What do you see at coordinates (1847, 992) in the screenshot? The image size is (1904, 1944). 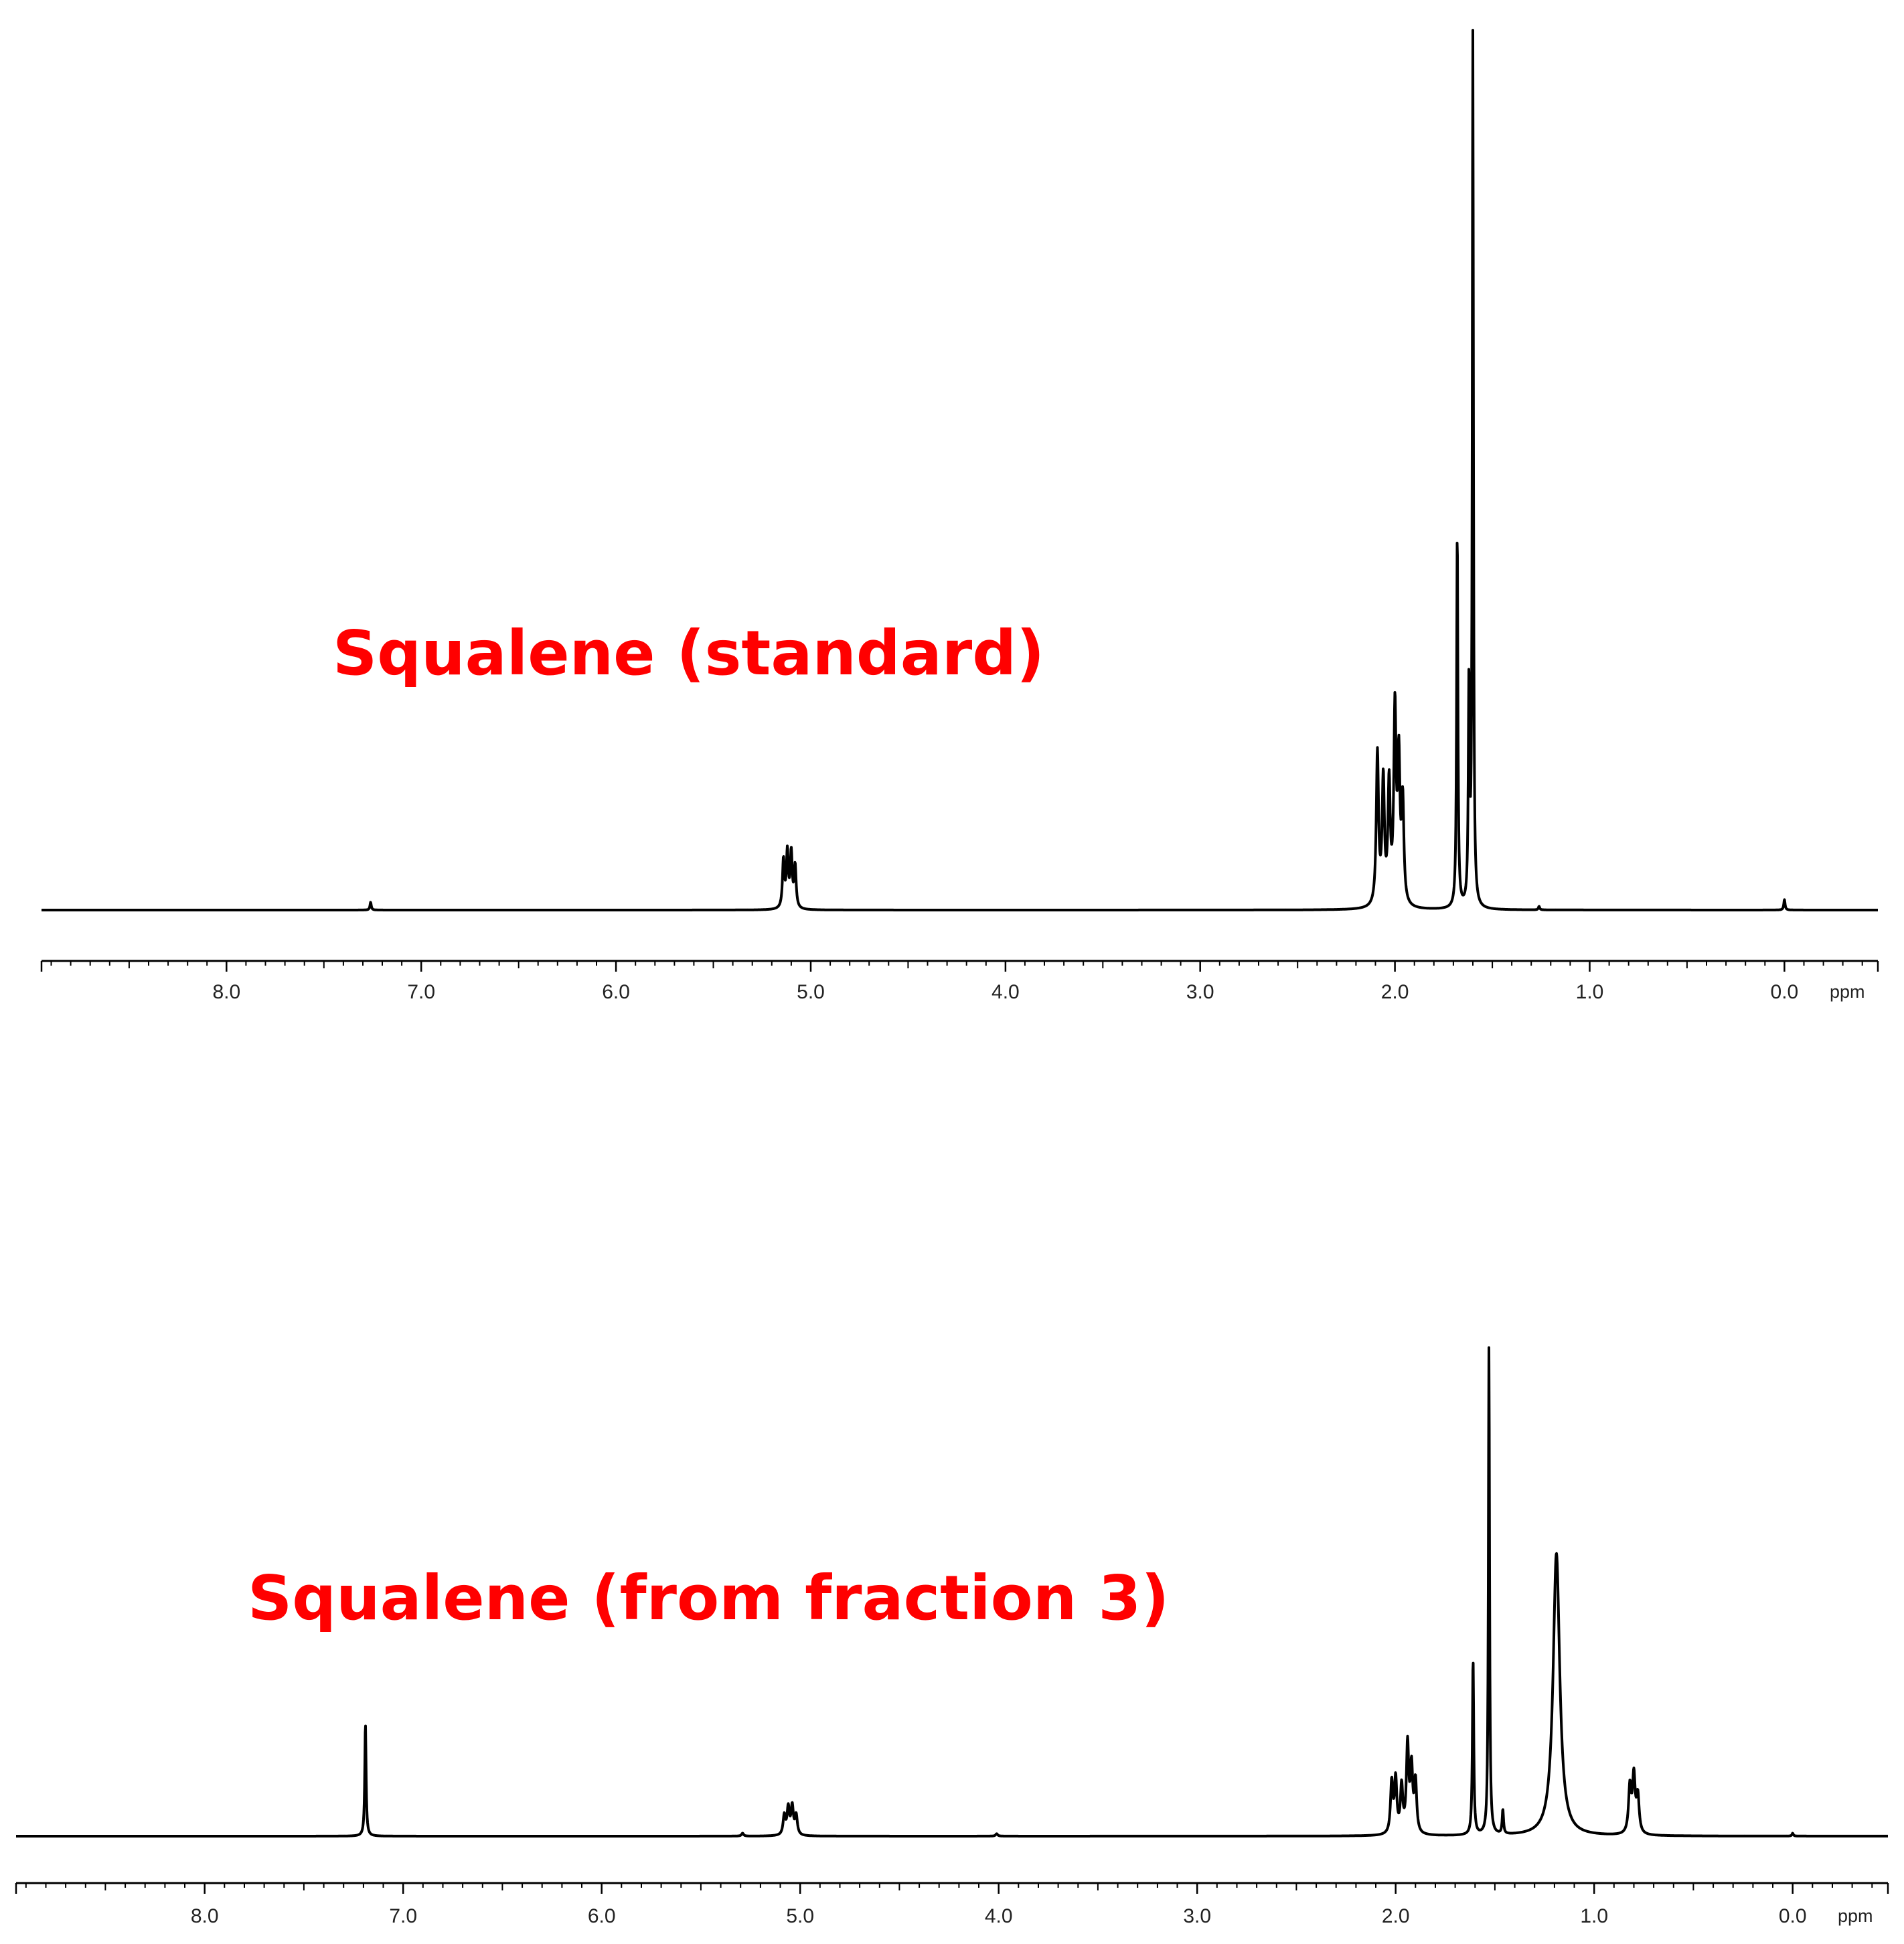 I see `ppm-unit-label-standard: ppm` at bounding box center [1847, 992].